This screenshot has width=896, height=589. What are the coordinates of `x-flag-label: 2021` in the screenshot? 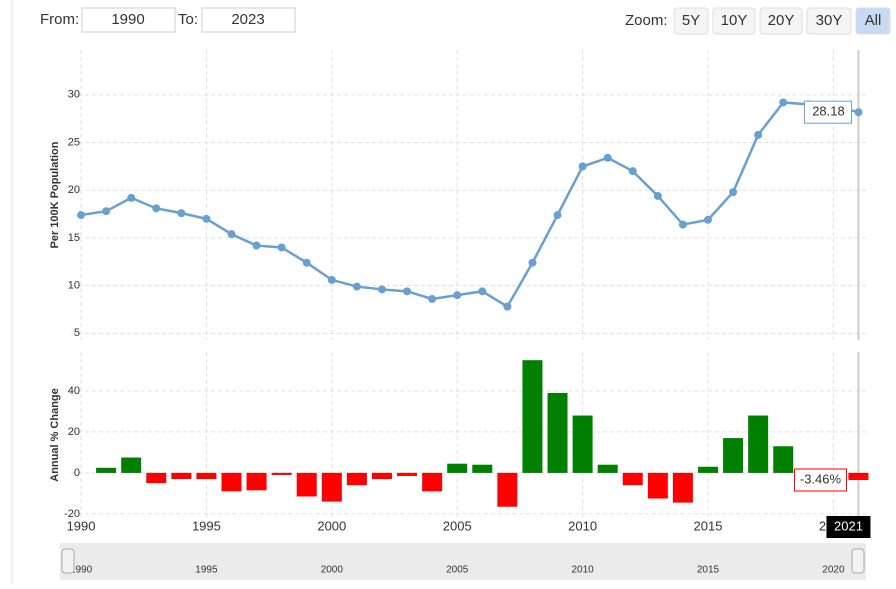 It's located at (848, 525).